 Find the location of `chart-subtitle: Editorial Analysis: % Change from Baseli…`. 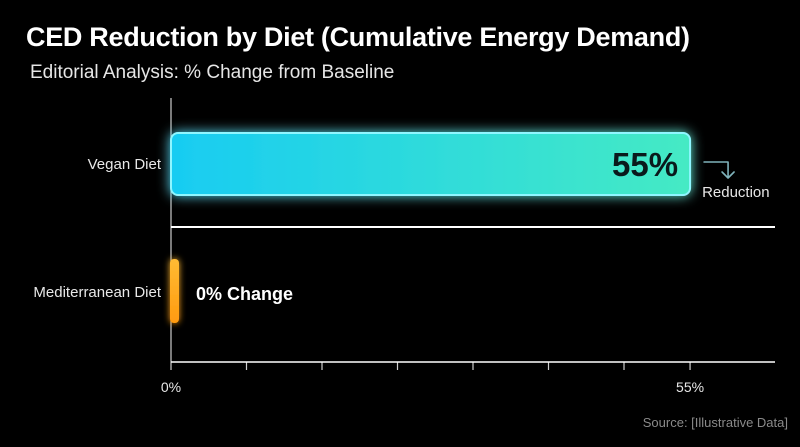

chart-subtitle: Editorial Analysis: % Change from Baseli… is located at coordinates (212, 72).